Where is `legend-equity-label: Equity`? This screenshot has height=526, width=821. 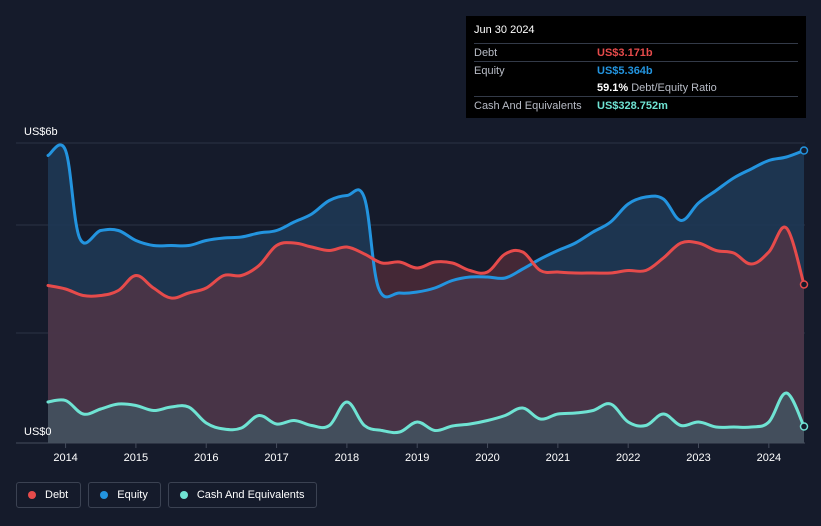
legend-equity-label: Equity is located at coordinates (132, 495).